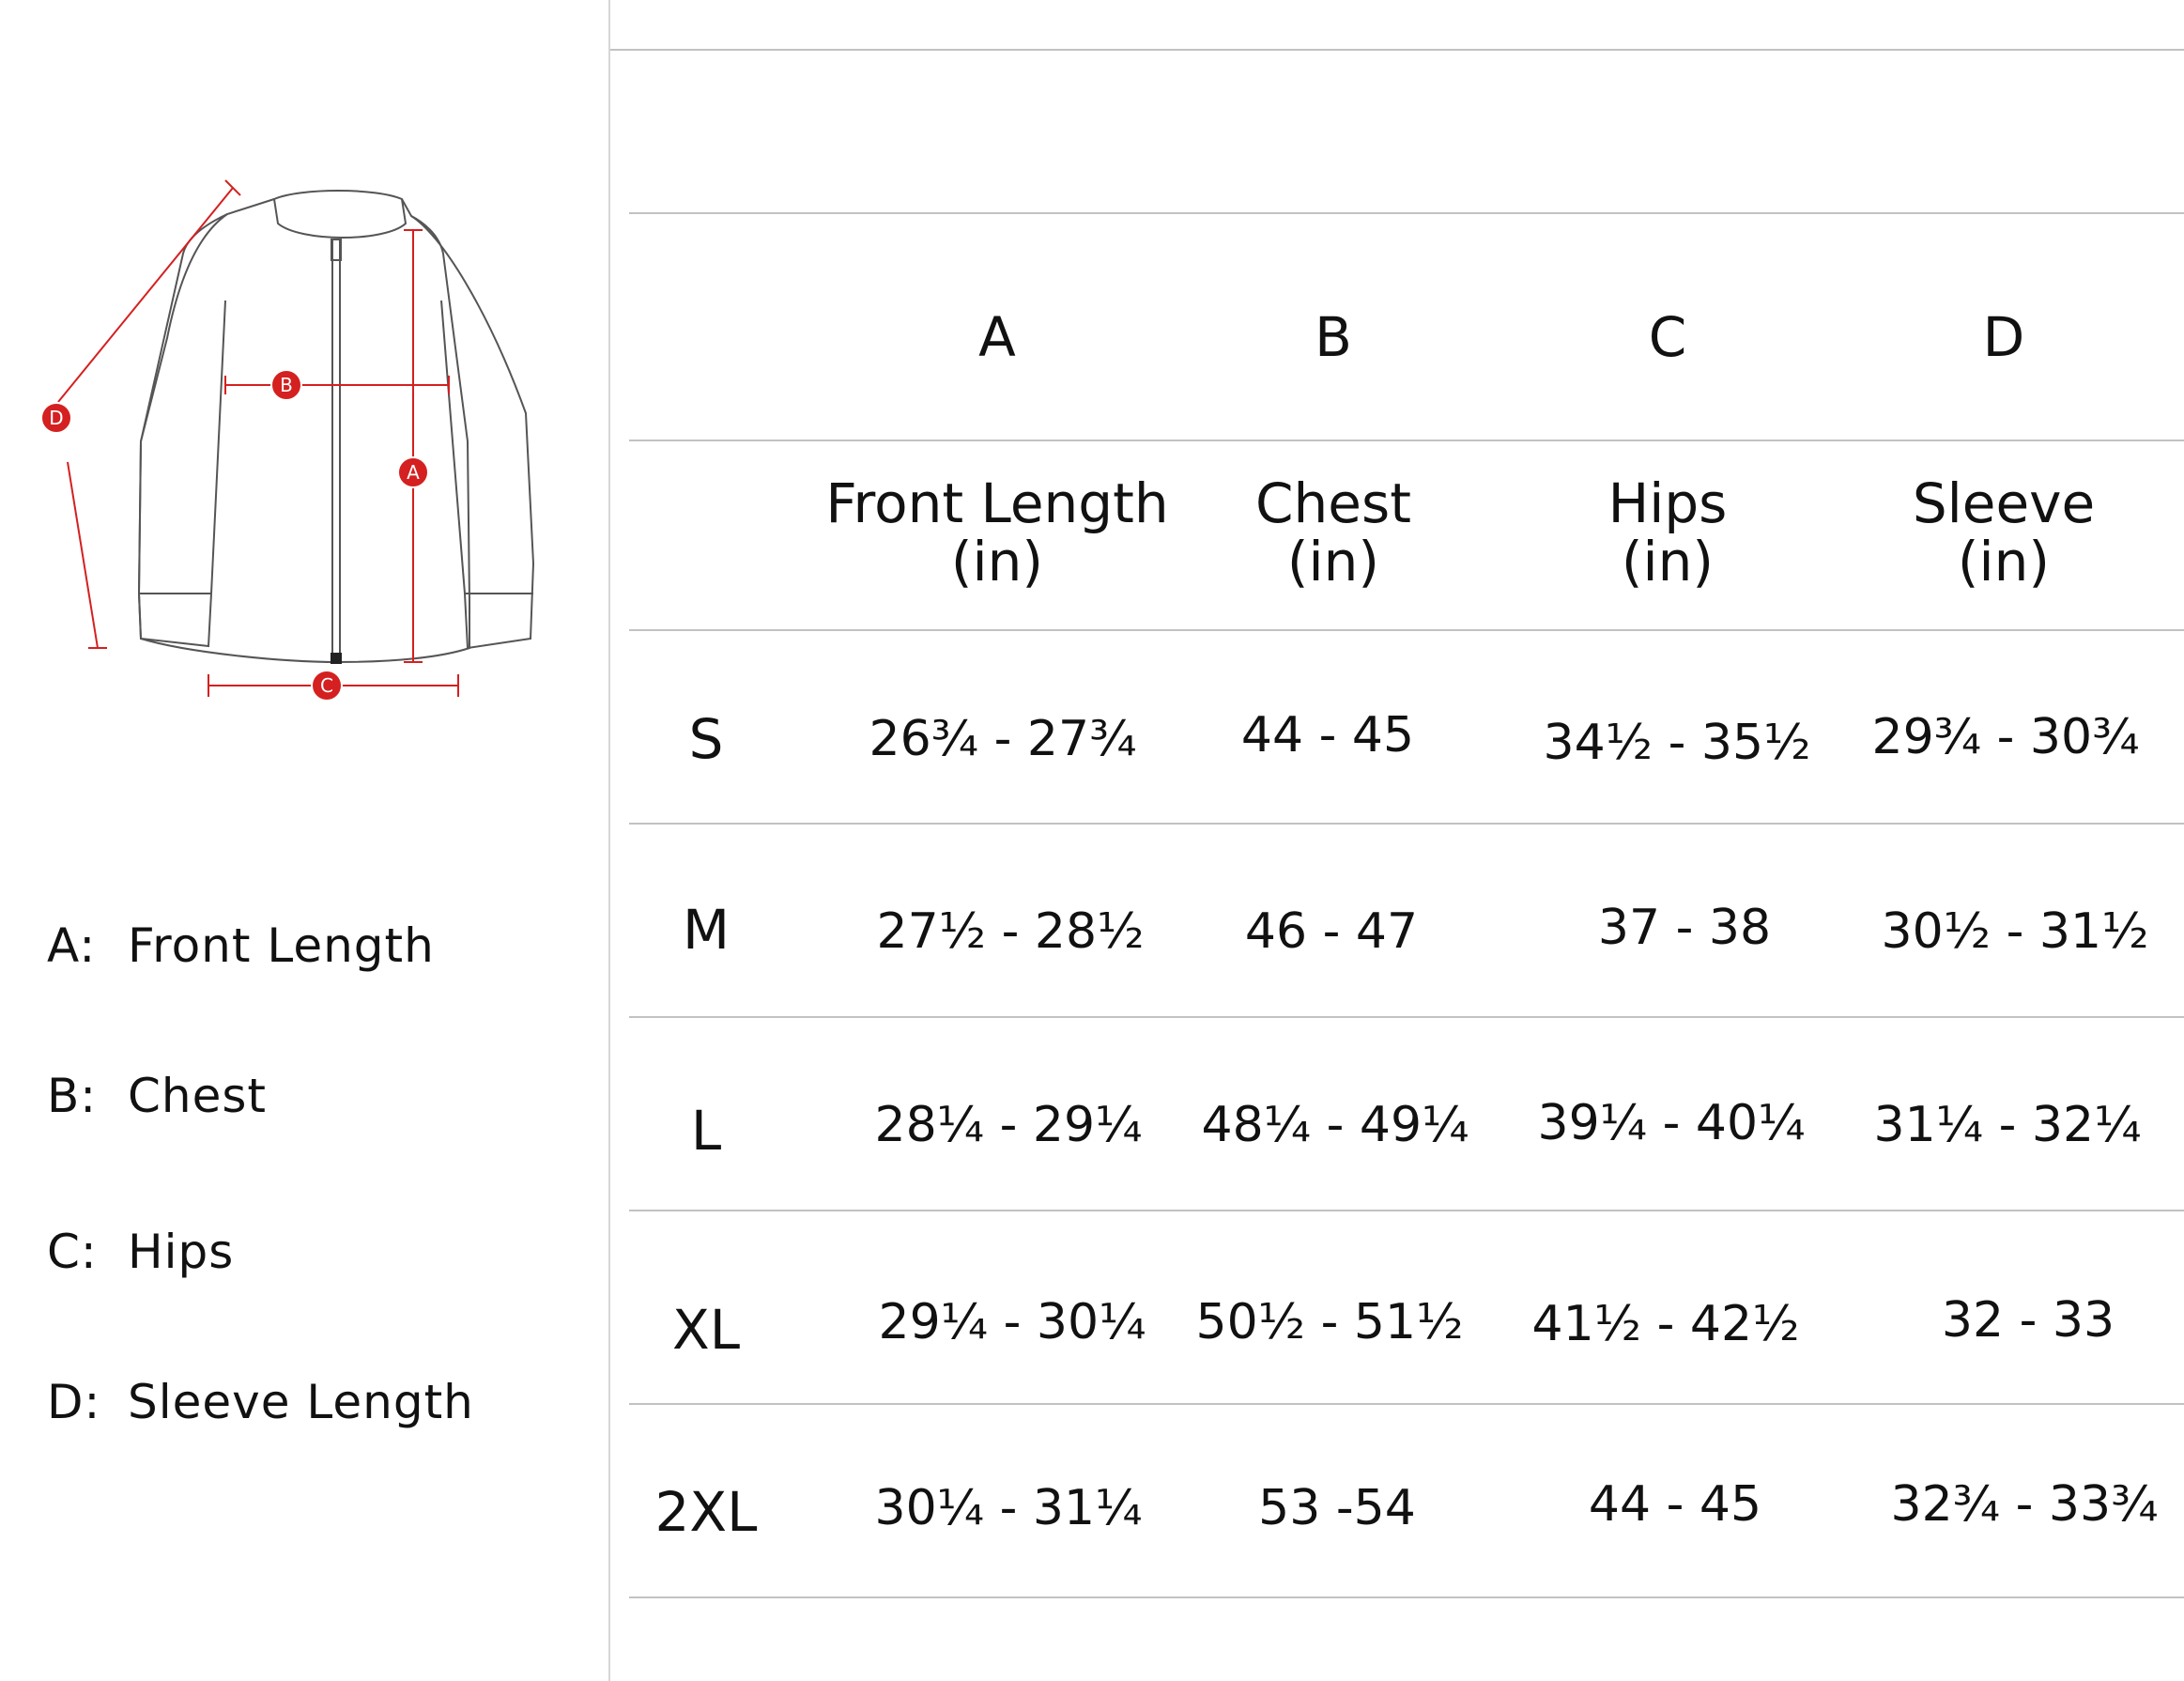 Image resolution: width=2184 pixels, height=1681 pixels. I want to click on column-header-hips: Hips (in), so click(1667, 533).